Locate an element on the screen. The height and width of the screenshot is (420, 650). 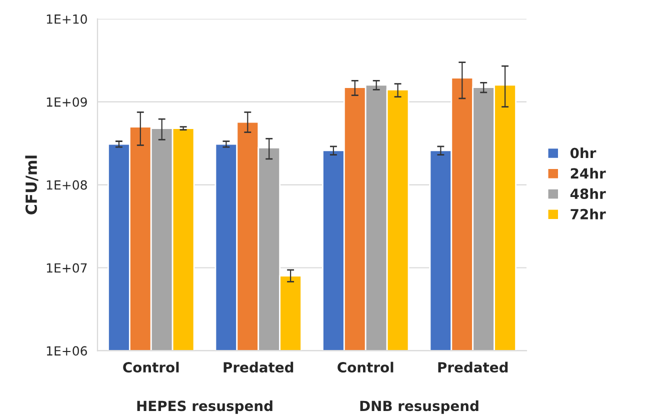
y-tick-label: 1E+08 is located at coordinates (66, 185).